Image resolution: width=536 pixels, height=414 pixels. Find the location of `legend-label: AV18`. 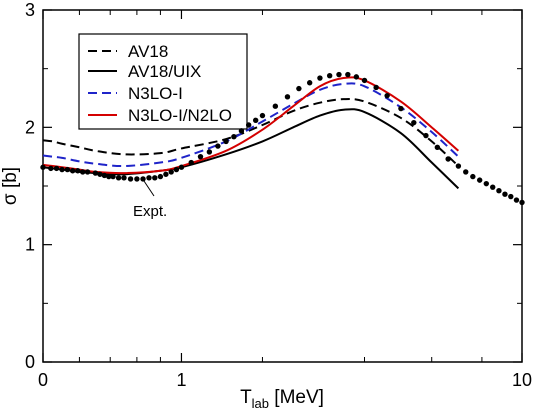

legend-label: AV18 is located at coordinates (148, 51).